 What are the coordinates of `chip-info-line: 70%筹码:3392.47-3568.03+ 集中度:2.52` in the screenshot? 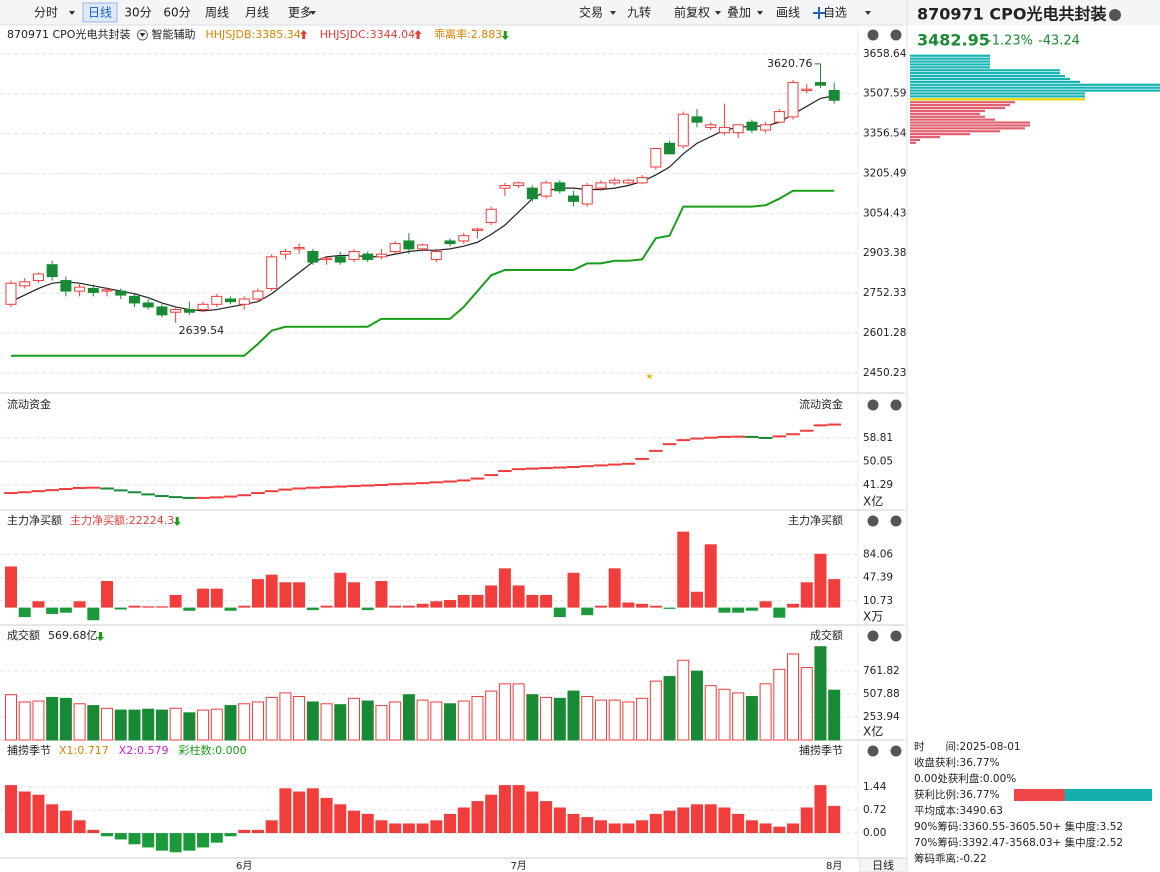 It's located at (1018, 842).